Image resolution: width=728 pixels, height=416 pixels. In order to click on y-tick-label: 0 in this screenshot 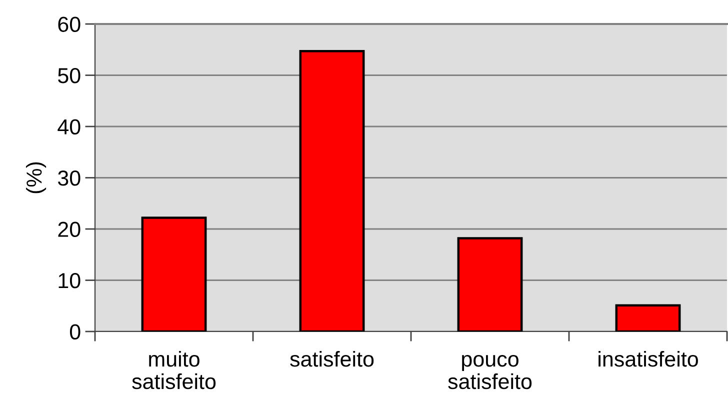, I will do `click(75, 332)`.